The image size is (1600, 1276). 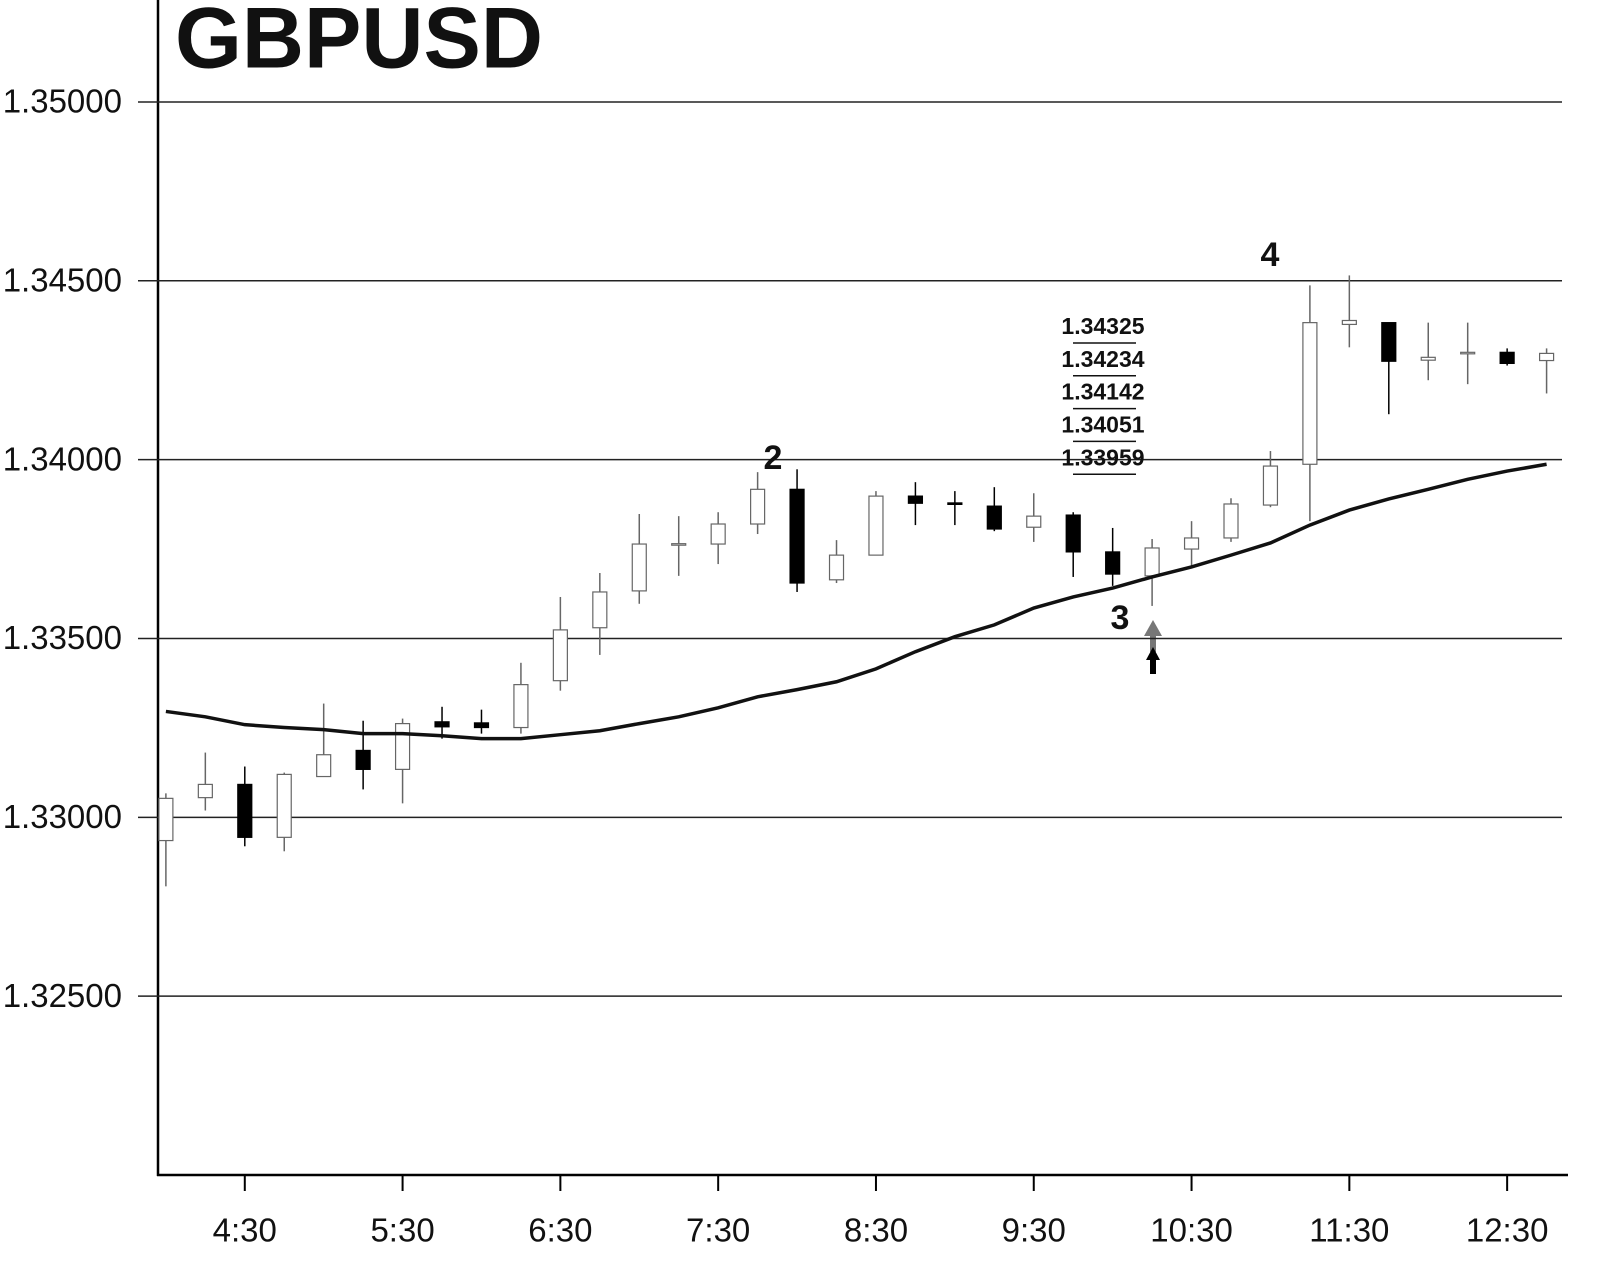 I want to click on x-tick-label: 10:30, so click(x=1191, y=1230).